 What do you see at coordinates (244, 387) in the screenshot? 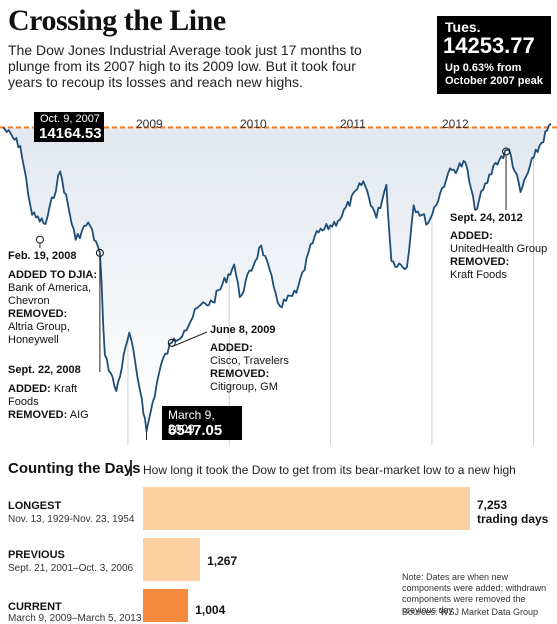
I see `annotation-text: Citigroup, GM` at bounding box center [244, 387].